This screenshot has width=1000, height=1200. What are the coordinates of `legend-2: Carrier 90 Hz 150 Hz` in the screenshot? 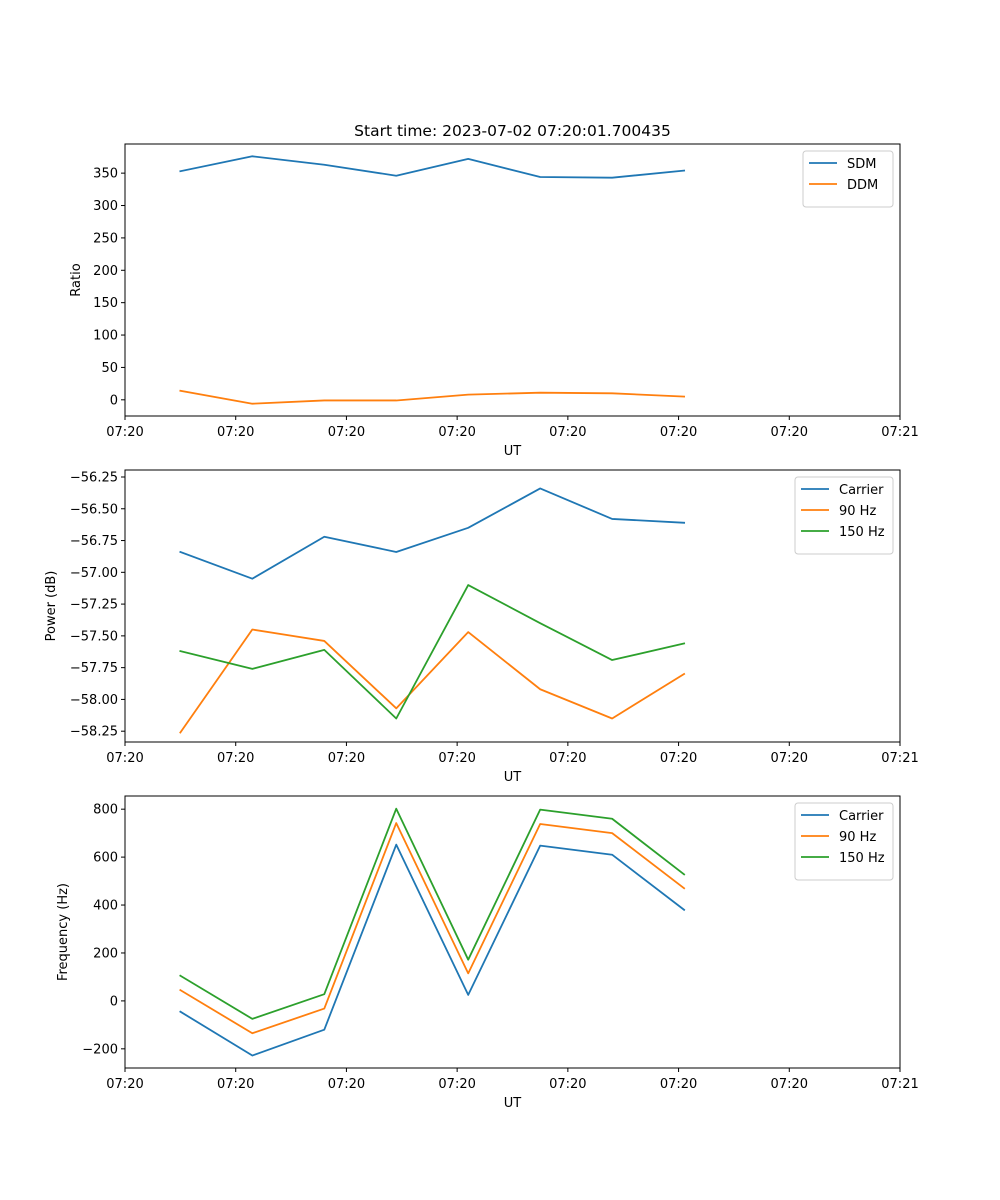 It's located at (844, 515).